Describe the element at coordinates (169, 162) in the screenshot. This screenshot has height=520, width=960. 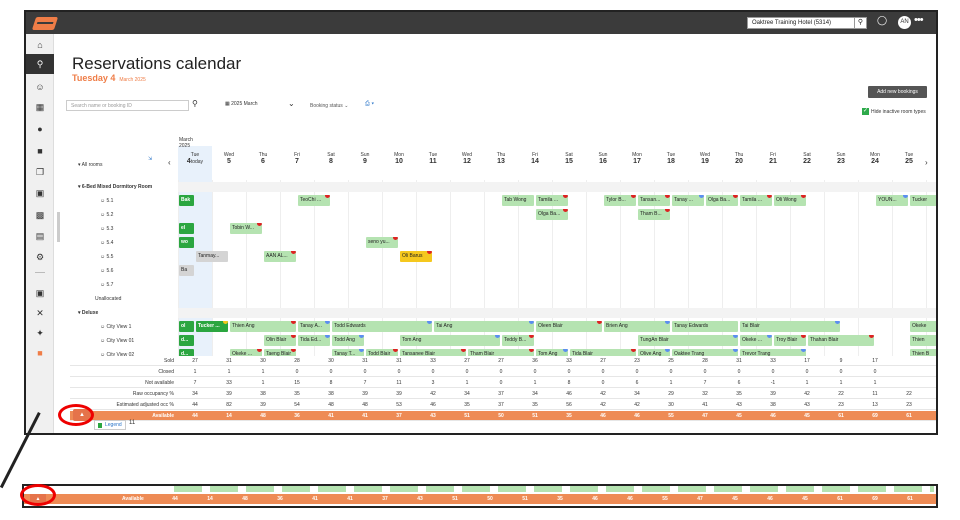
I see `prev-arrow-icon: ‹` at that location.